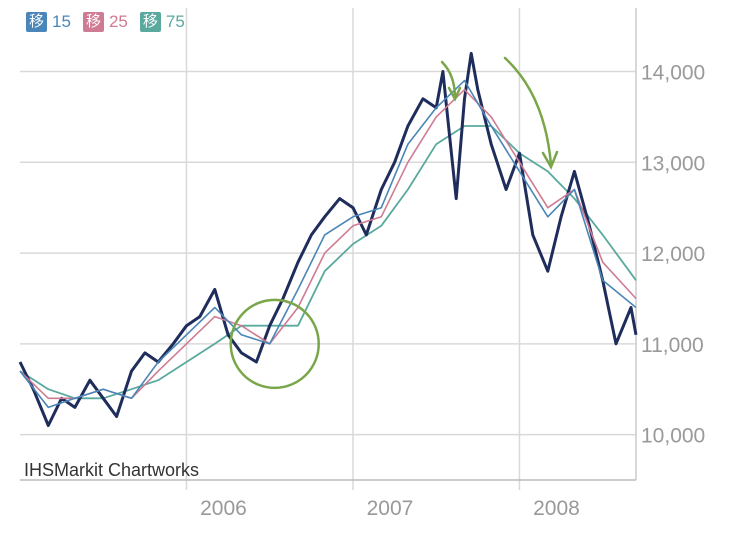  I want to click on legend-badge-ma-15: 移, so click(37, 22).